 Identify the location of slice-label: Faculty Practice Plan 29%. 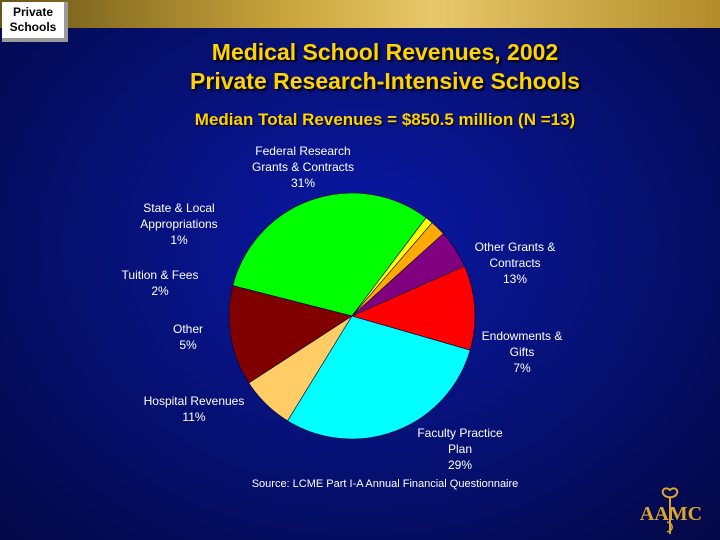
(460, 449).